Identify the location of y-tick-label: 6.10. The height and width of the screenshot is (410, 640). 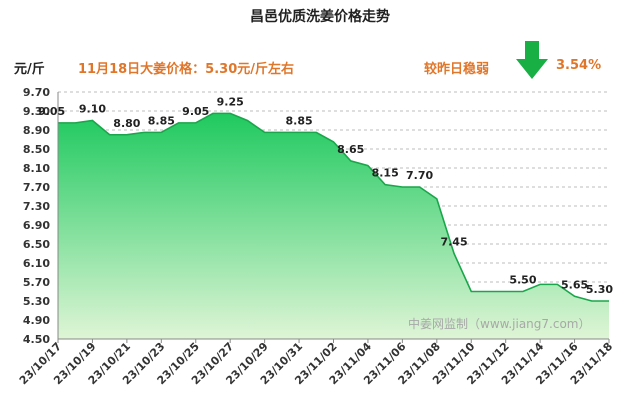
(36, 263).